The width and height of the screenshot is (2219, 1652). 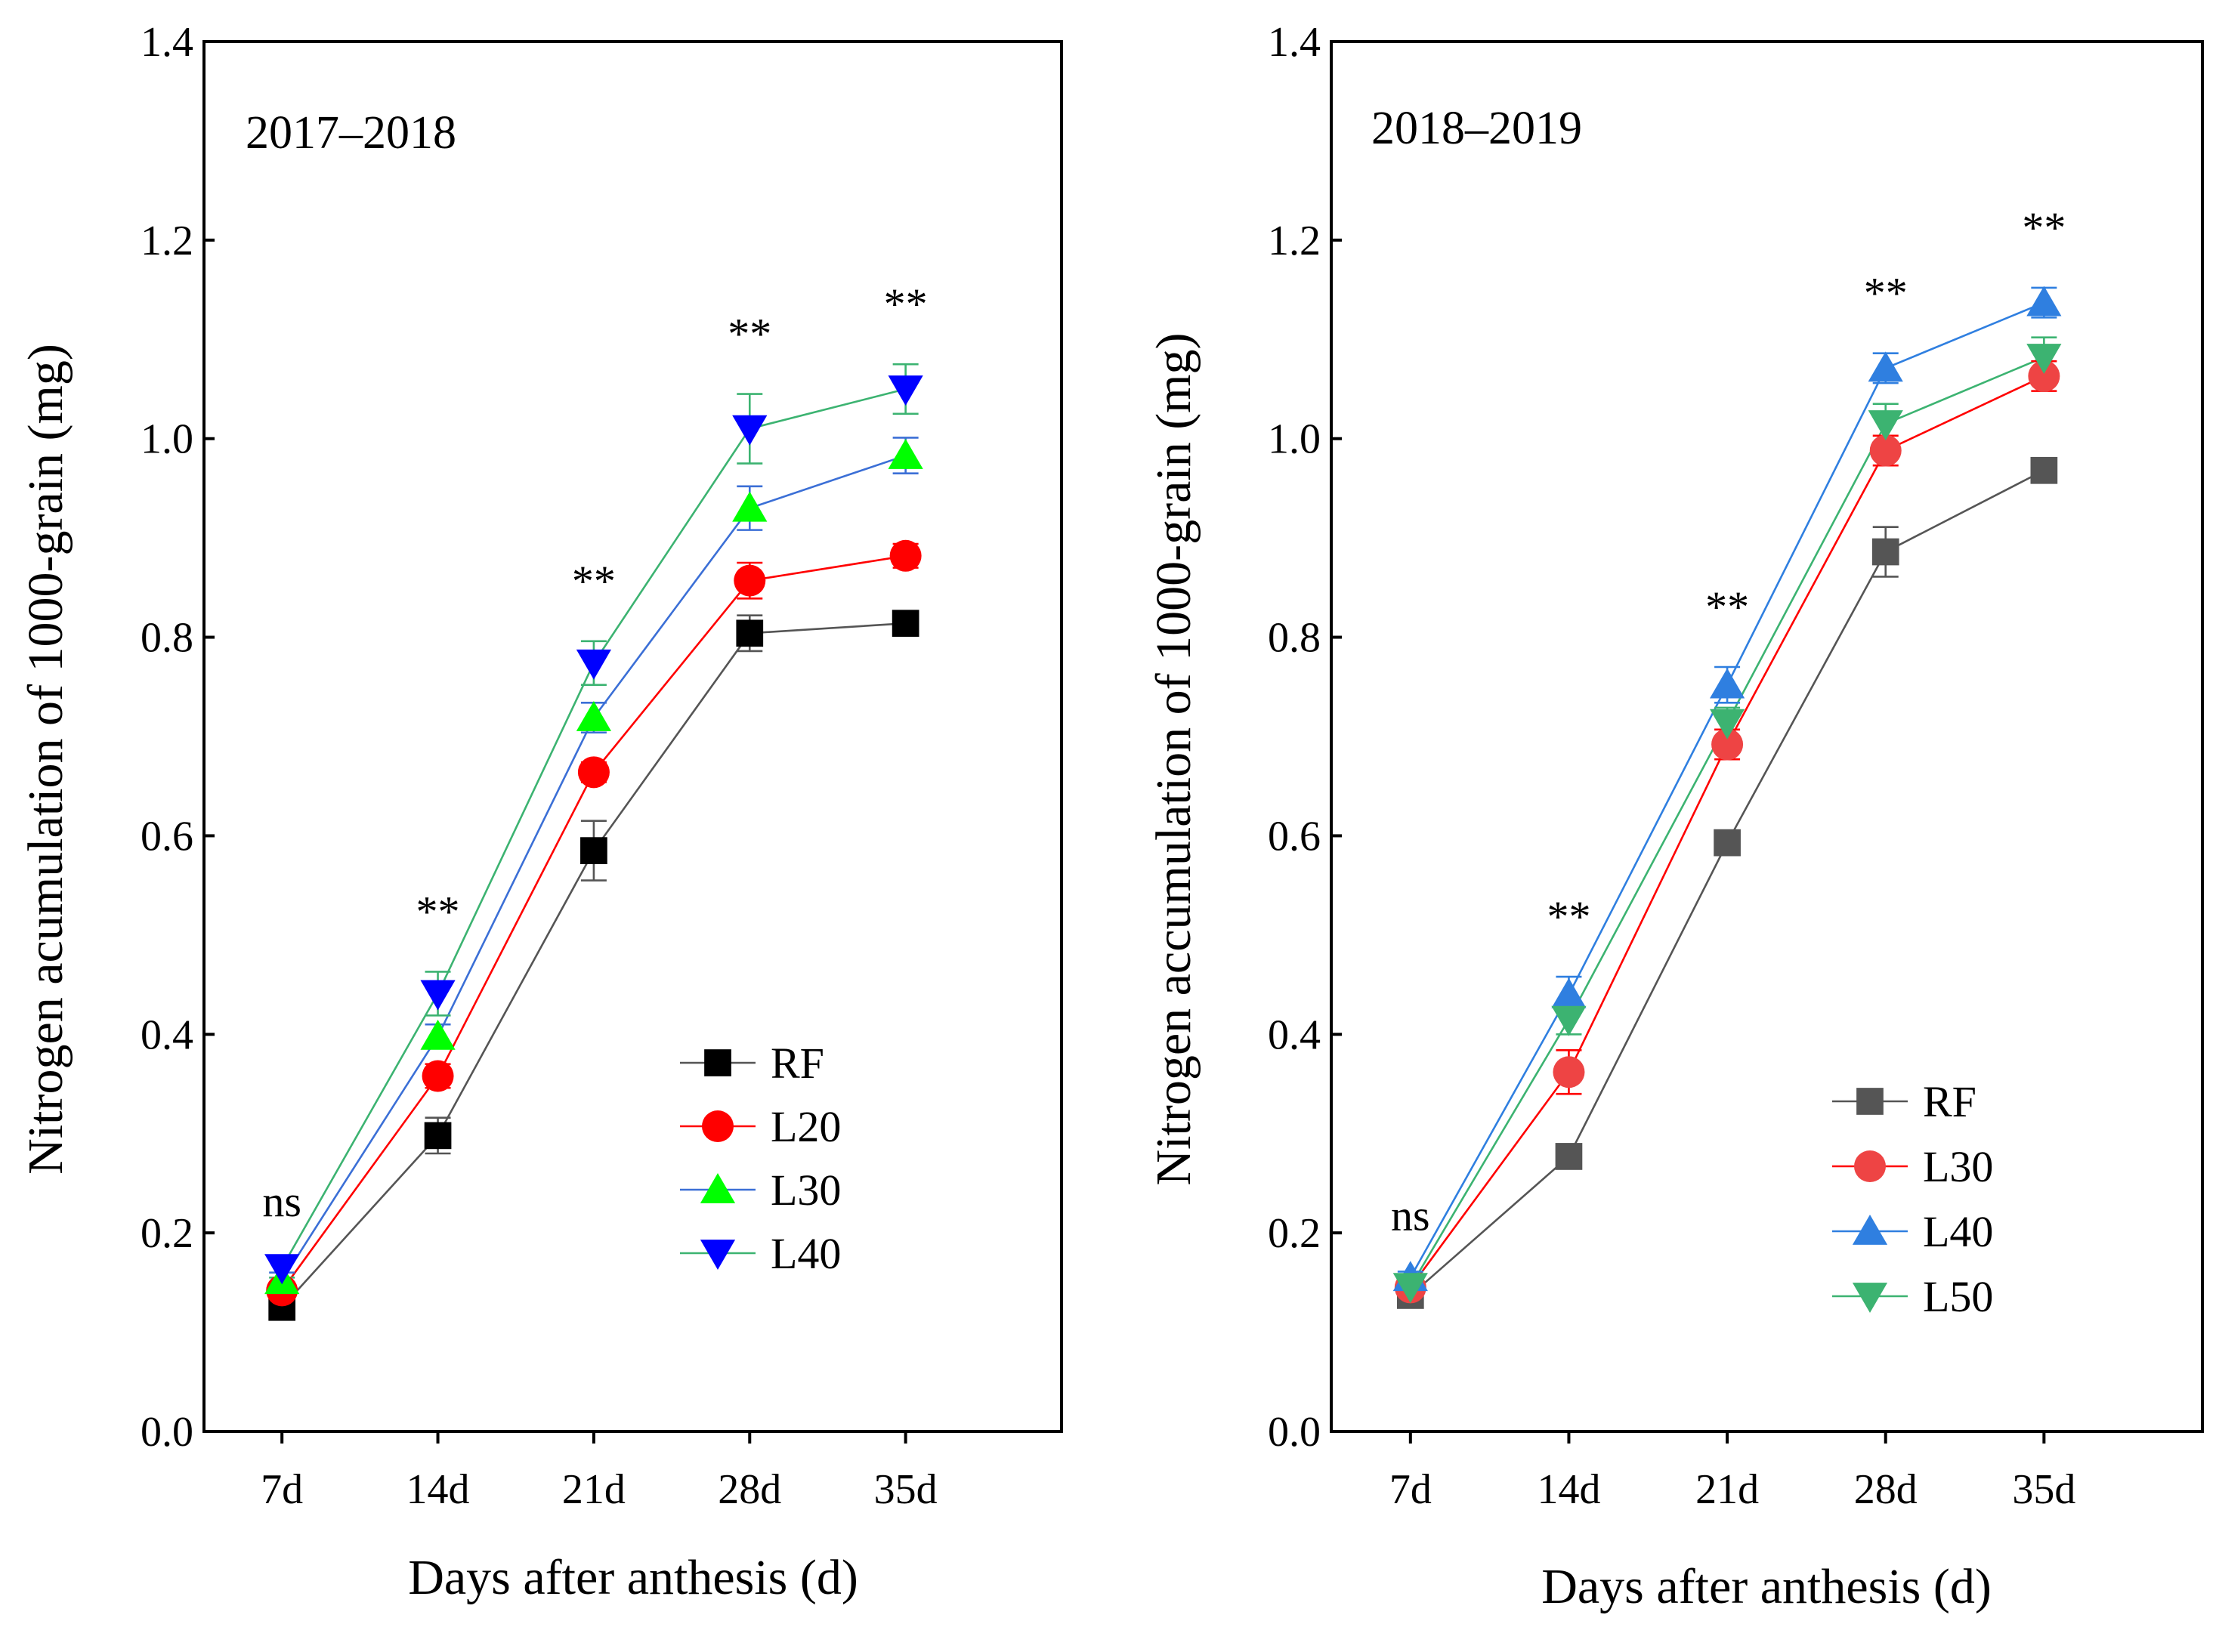 What do you see at coordinates (1870, 1298) in the screenshot?
I see `legend-marker-l50` at bounding box center [1870, 1298].